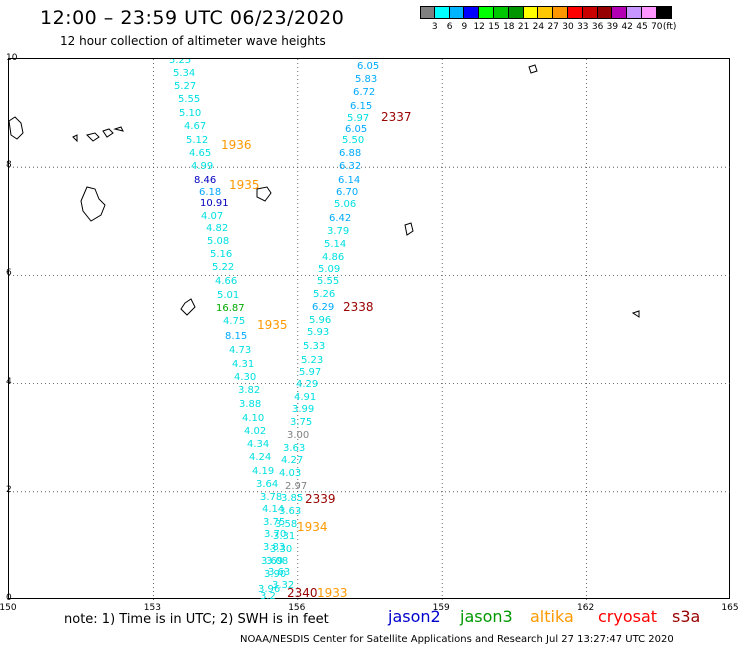 The width and height of the screenshot is (740, 650). Describe the element at coordinates (249, 390) in the screenshot. I see `wave-height-value: 3.82` at that location.